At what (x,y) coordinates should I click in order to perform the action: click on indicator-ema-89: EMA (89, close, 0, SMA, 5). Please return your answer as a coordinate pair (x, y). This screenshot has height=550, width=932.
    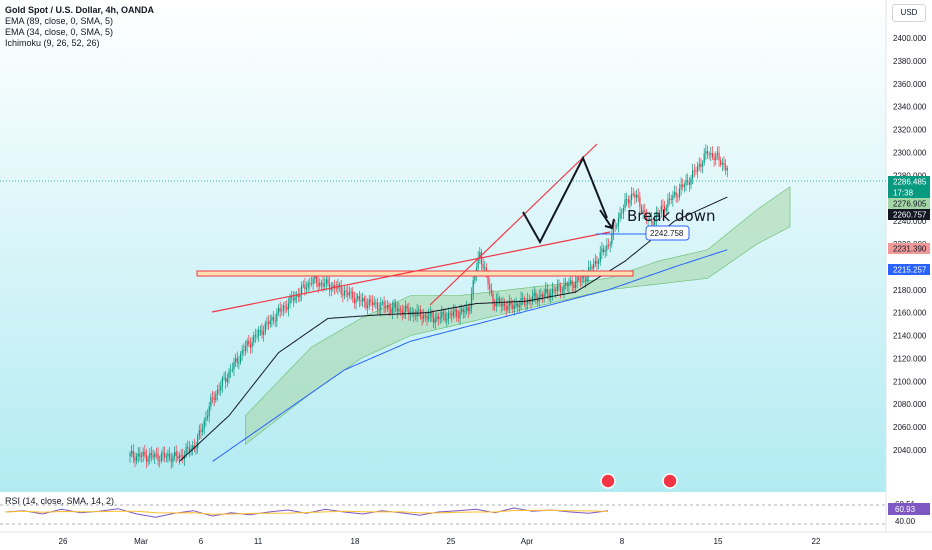
    Looking at the image, I should click on (59, 21).